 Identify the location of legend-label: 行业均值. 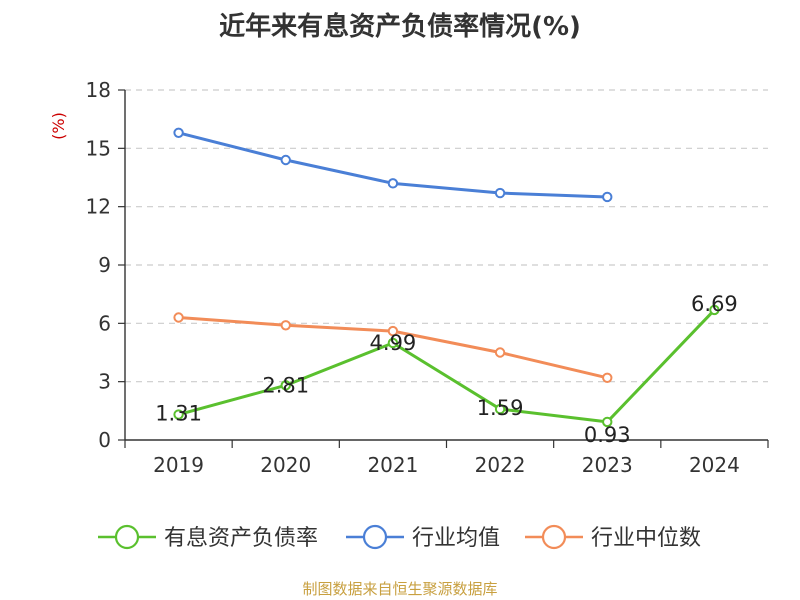
(456, 538).